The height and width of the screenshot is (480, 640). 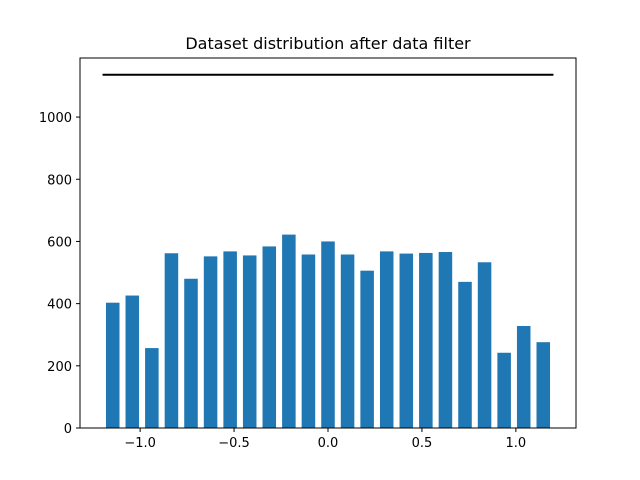 I want to click on x-axis: −1.0 −0.5 0.0 0.5 1.0, so click(x=325, y=439).